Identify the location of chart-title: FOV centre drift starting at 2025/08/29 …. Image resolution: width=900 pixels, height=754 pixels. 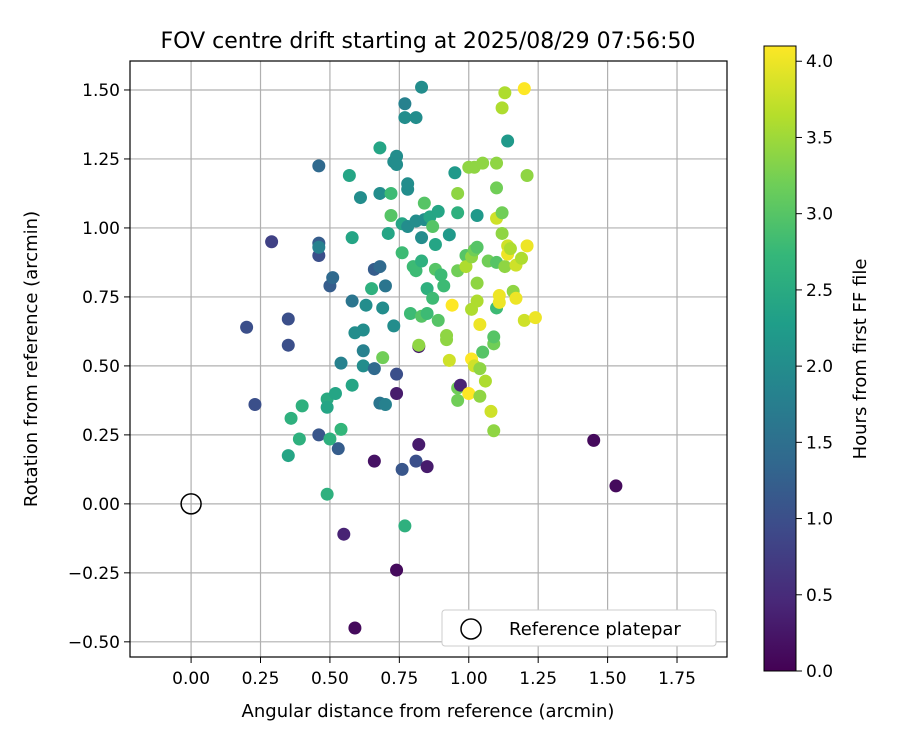
(428, 41).